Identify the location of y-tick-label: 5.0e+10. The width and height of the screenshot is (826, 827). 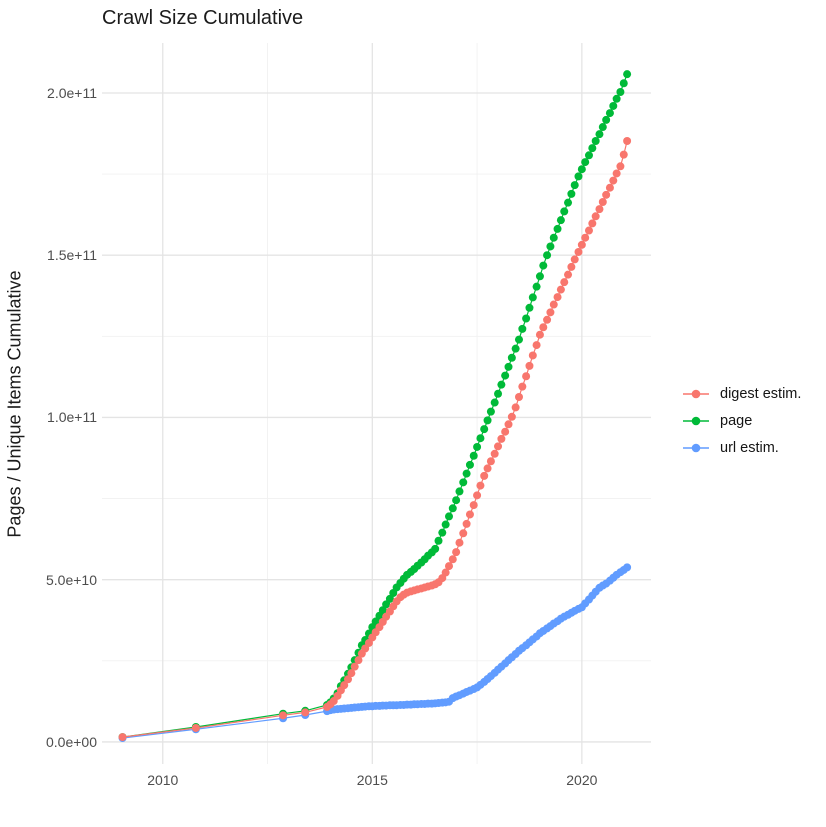
(71, 579).